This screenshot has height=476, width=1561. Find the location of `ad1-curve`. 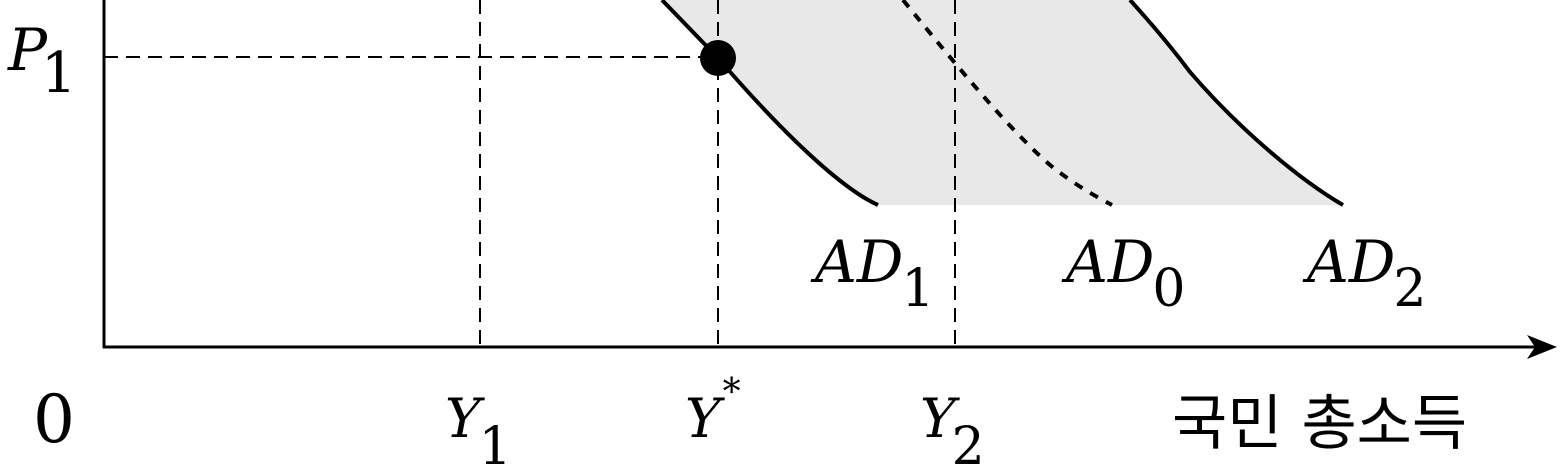

ad1-curve is located at coordinates (769, 103).